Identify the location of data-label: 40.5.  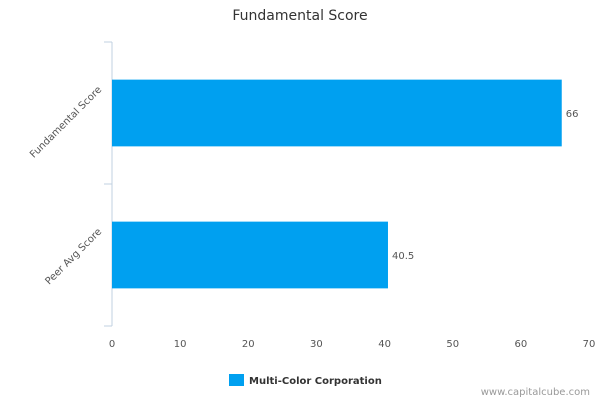
(403, 256).